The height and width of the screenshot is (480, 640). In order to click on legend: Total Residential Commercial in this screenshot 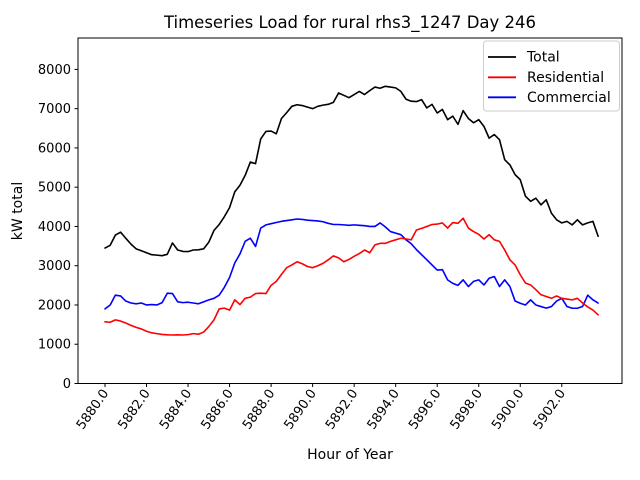, I will do `click(551, 76)`.